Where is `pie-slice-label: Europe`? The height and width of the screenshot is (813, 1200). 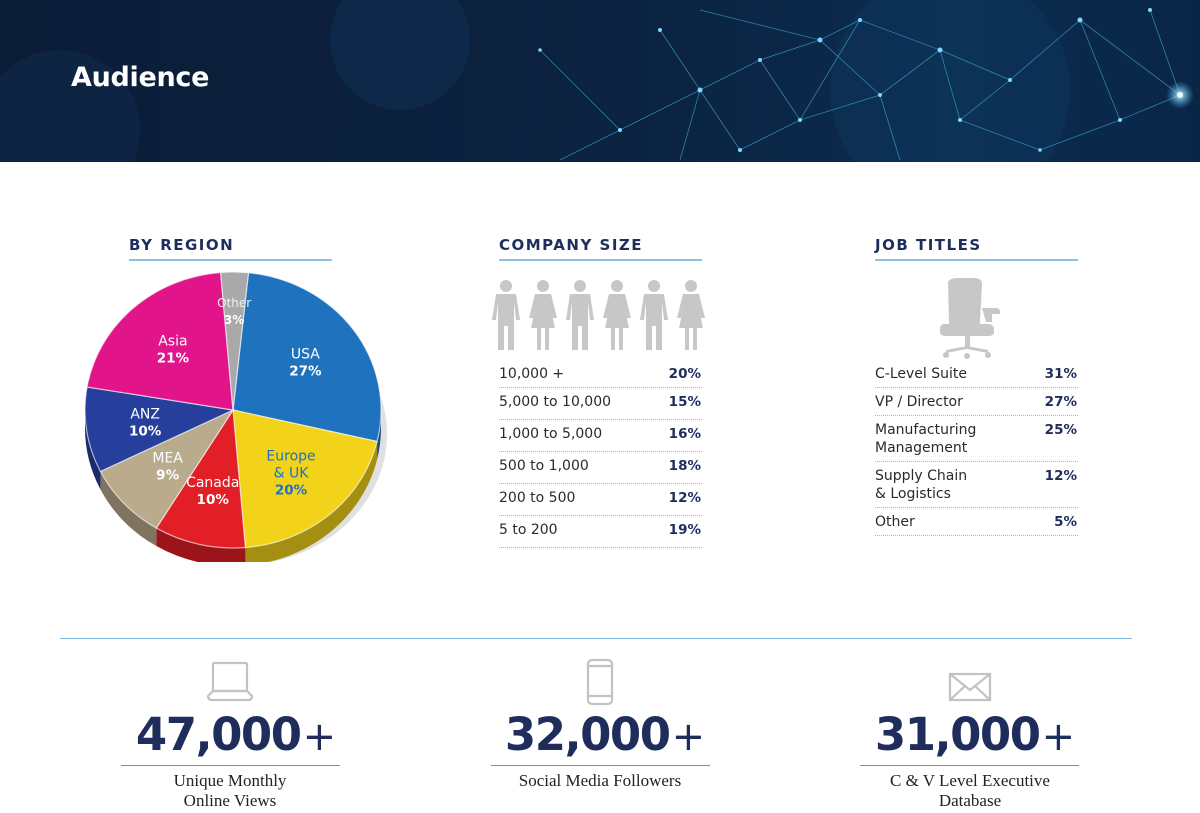
pie-slice-label: Europe is located at coordinates (290, 457).